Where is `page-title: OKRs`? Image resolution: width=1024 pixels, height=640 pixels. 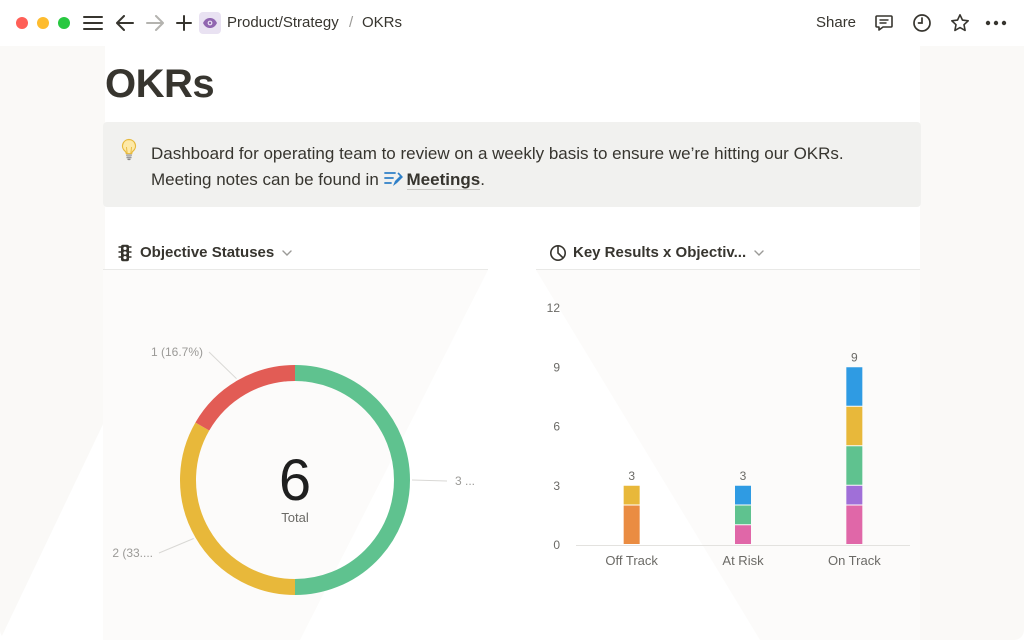
page-title: OKRs is located at coordinates (160, 84).